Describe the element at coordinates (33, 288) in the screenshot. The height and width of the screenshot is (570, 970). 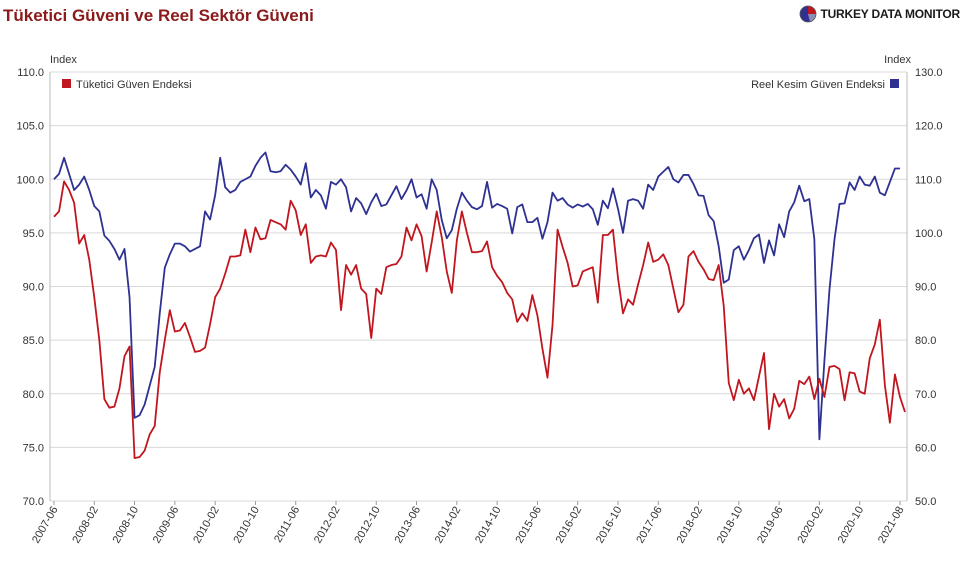
I see `left-tick-label: 90.0` at that location.